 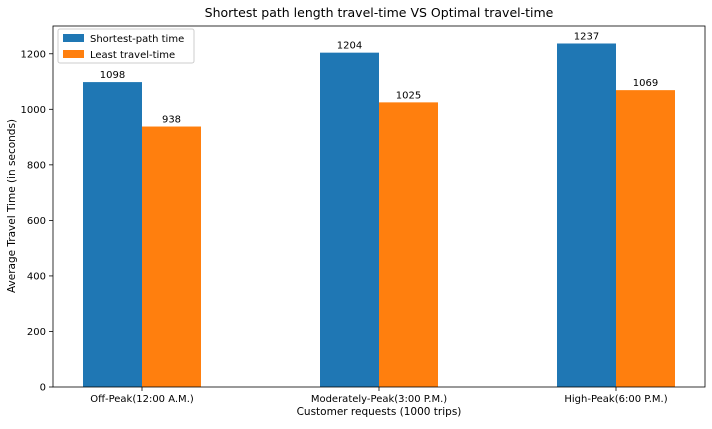 I want to click on y-tick-label-4: 600, so click(x=36, y=221).